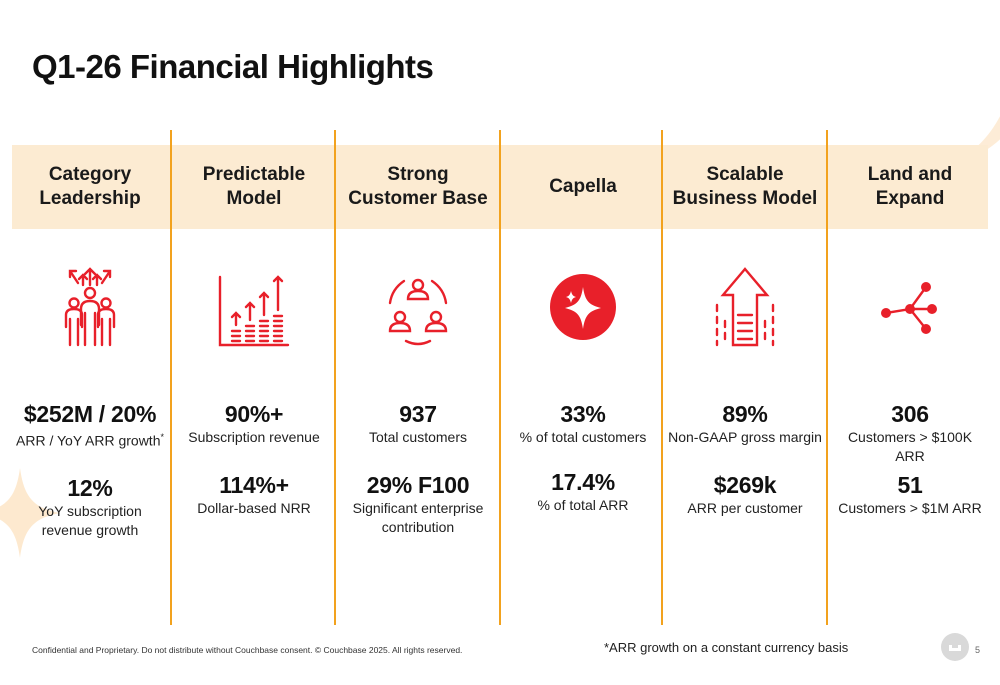 The height and width of the screenshot is (685, 1000). I want to click on decorative-sparkle-icon, so click(30, 513).